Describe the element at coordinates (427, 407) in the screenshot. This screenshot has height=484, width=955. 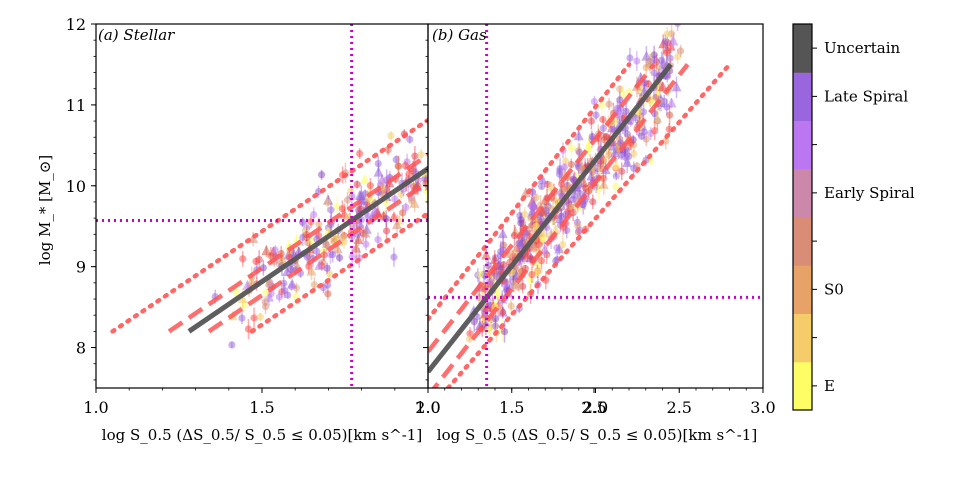
I see `x-tick-label: 1.0` at that location.